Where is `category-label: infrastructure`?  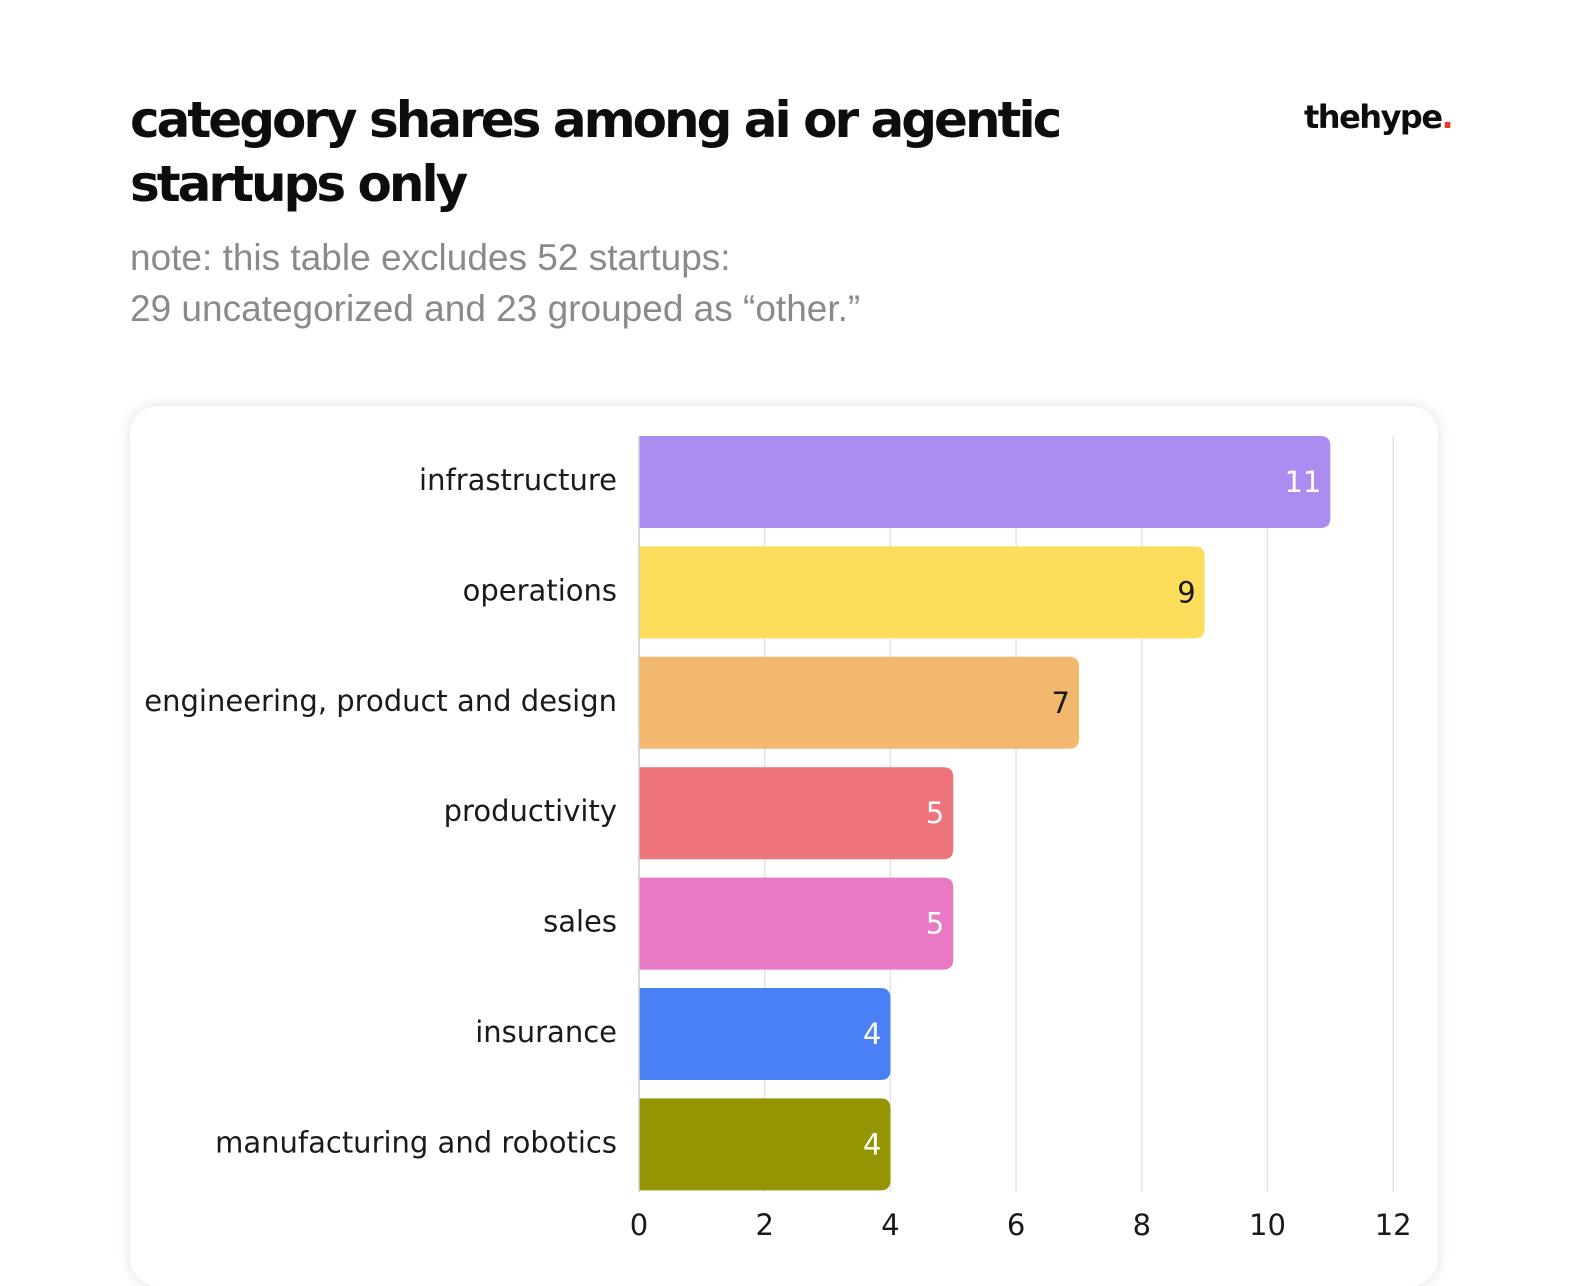
category-label: infrastructure is located at coordinates (518, 480).